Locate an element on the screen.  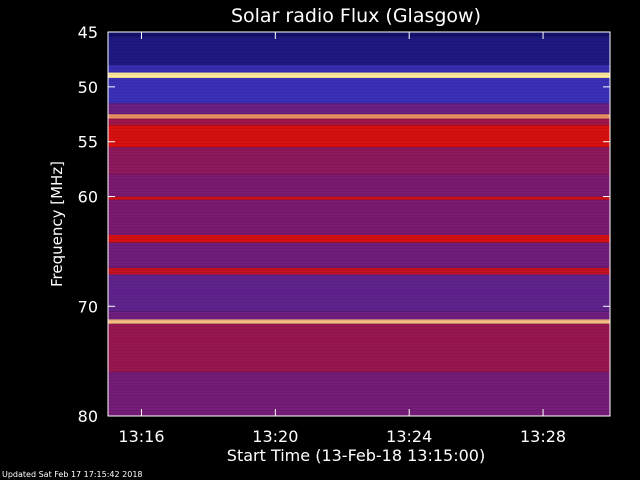
y-tick-label: 70 is located at coordinates (88, 306).